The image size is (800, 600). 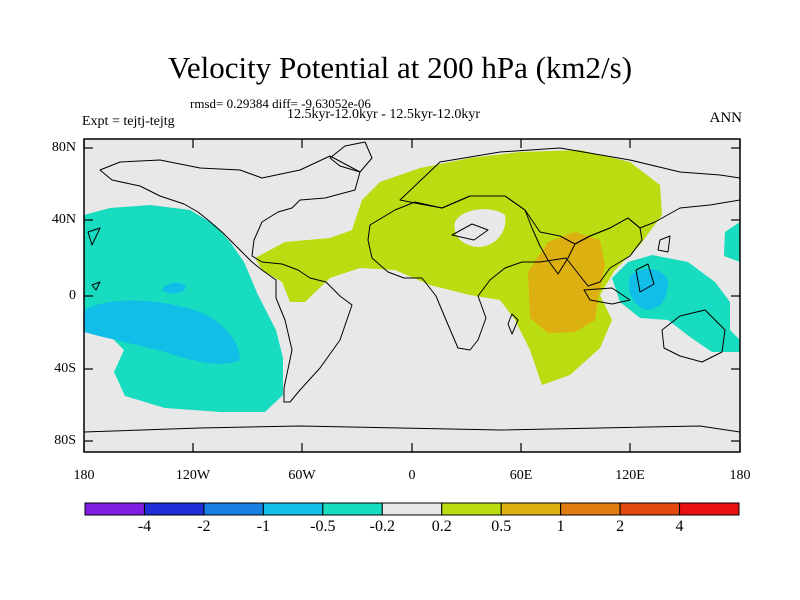 What do you see at coordinates (480, 228) in the screenshot?
I see `neutral-hole` at bounding box center [480, 228].